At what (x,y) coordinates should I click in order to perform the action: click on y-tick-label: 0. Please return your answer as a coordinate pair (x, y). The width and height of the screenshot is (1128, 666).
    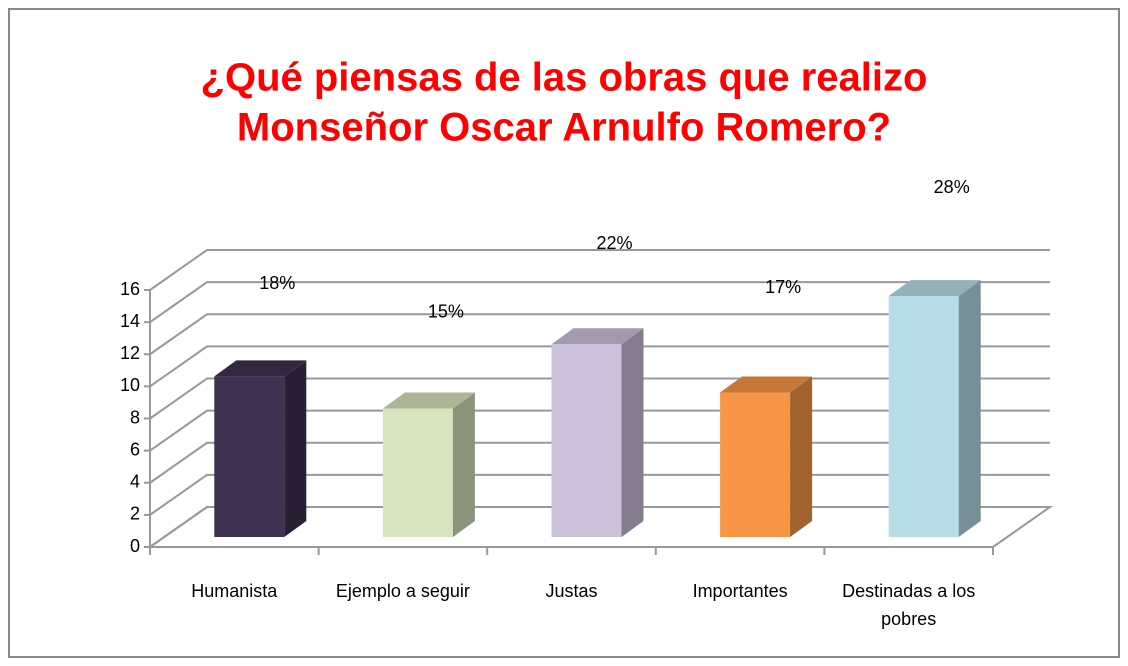
    Looking at the image, I should click on (135, 546).